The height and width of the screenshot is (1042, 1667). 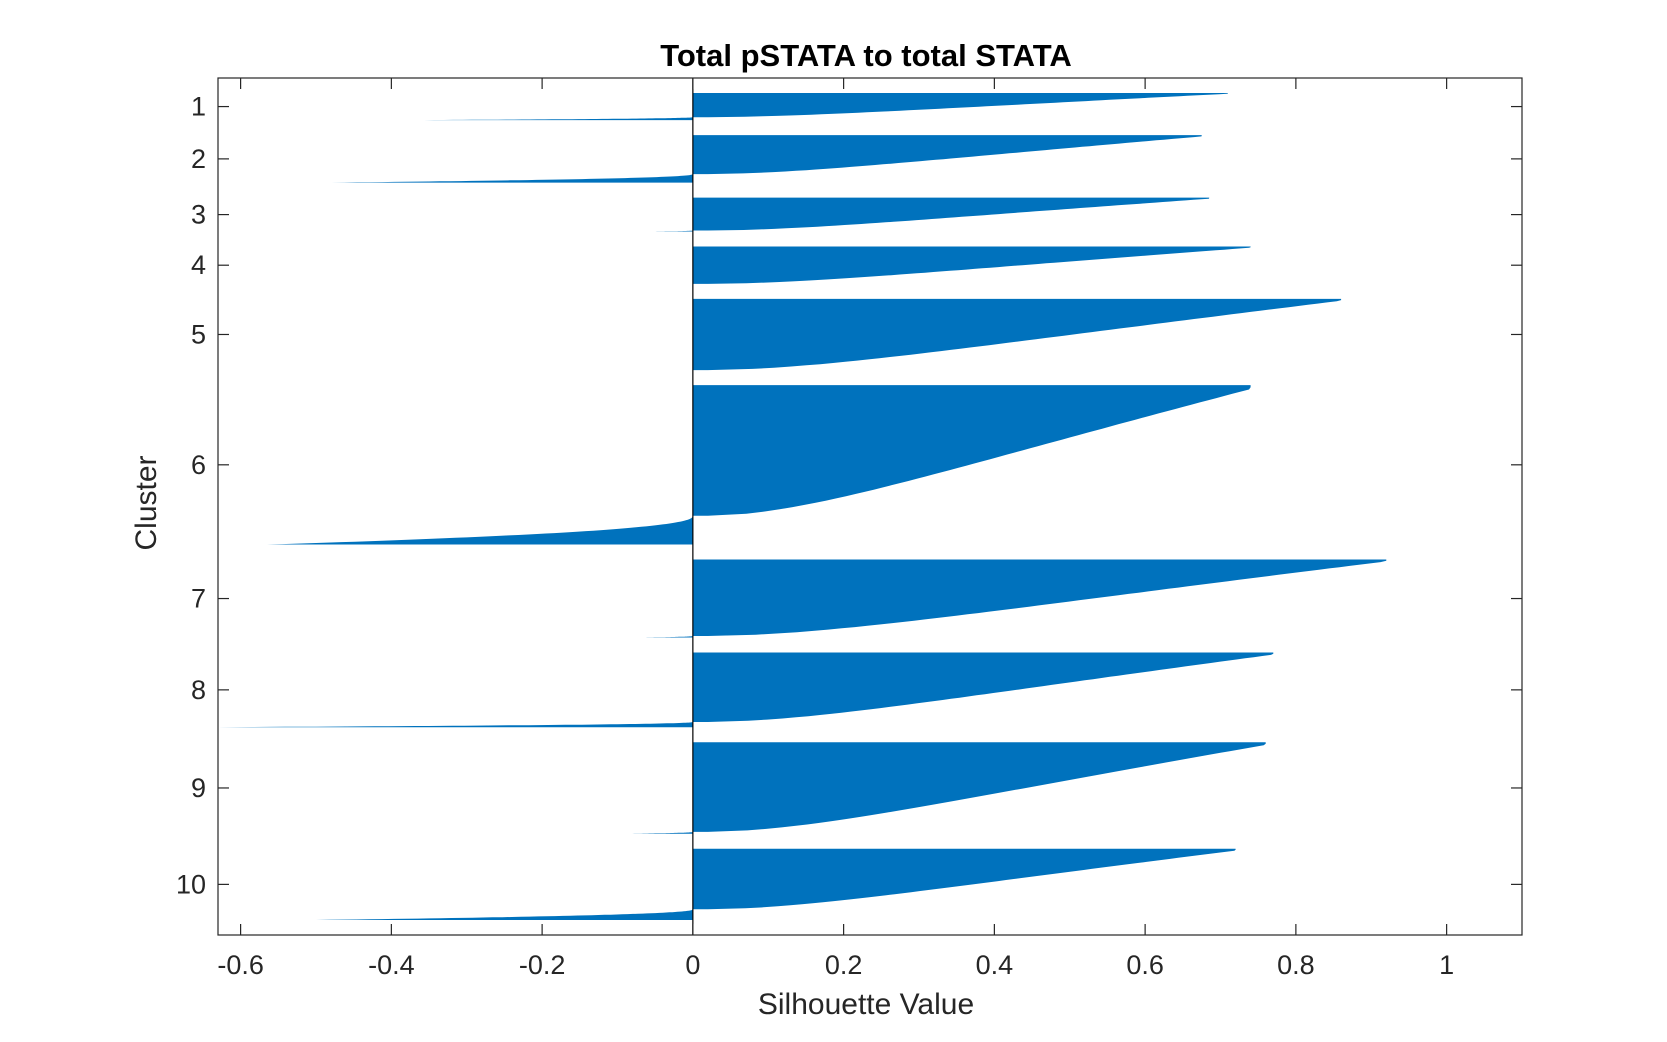 I want to click on x-tick-label-0: -0.6, so click(x=240, y=965).